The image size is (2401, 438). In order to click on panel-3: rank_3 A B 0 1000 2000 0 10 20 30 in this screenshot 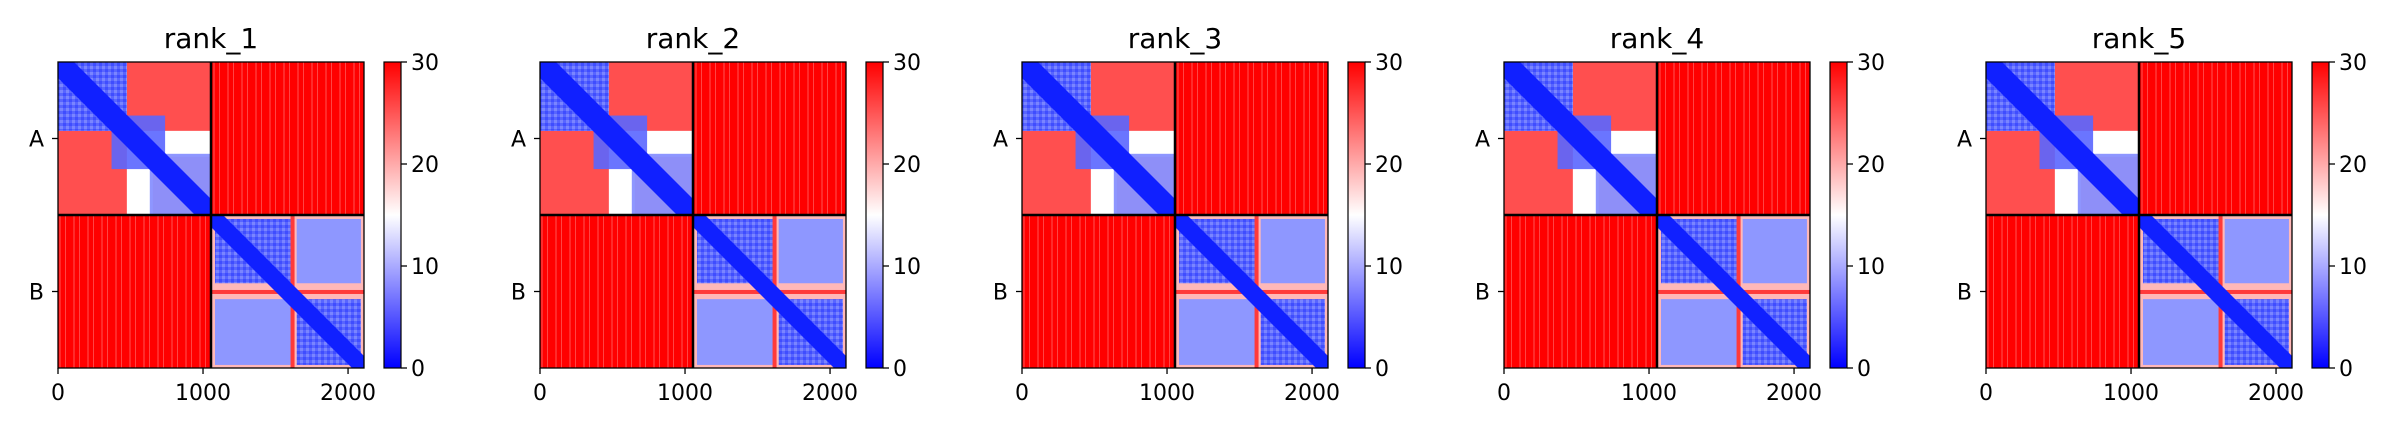, I will do `click(1198, 214)`.